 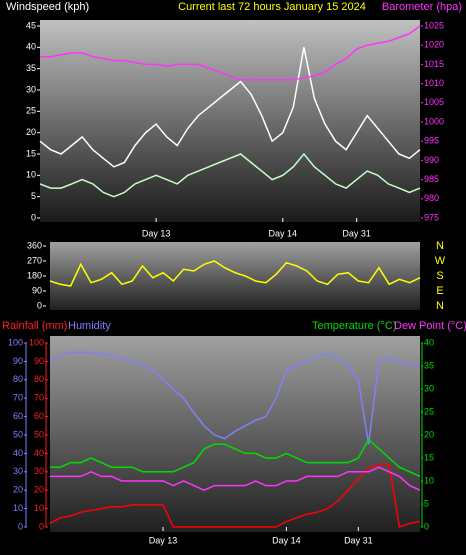 What do you see at coordinates (434, 25) in the screenshot?
I see `y2-tick-label: 1025` at bounding box center [434, 25].